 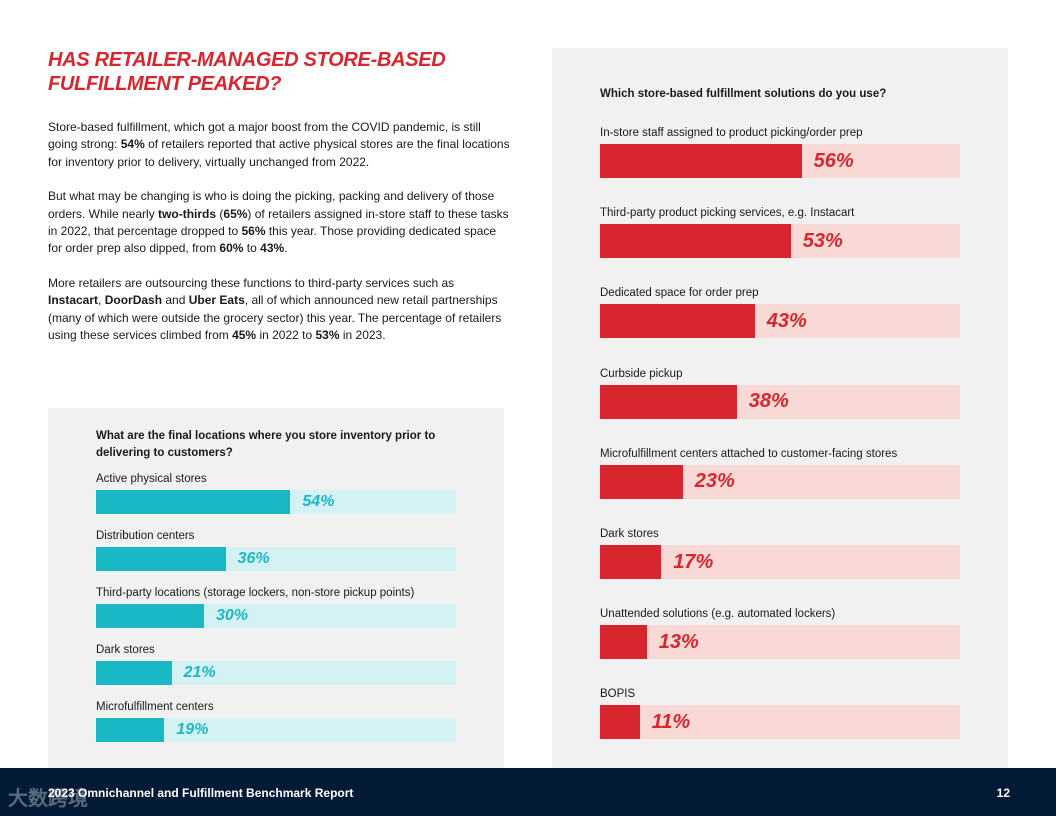 I want to click on value-number: 56, so click(x=824, y=160).